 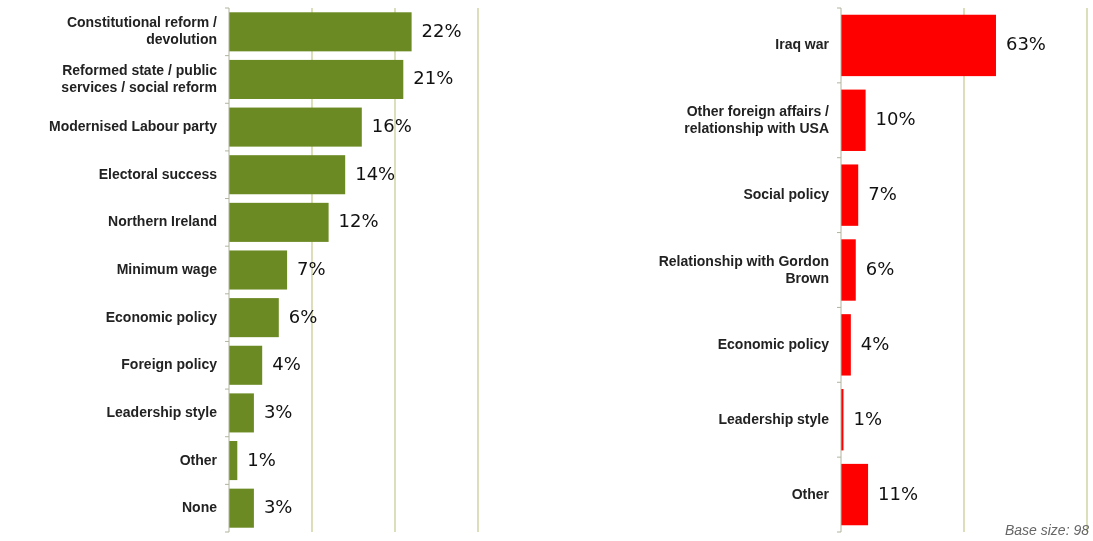 What do you see at coordinates (162, 221) in the screenshot?
I see `y-tick-label: Northern Ireland` at bounding box center [162, 221].